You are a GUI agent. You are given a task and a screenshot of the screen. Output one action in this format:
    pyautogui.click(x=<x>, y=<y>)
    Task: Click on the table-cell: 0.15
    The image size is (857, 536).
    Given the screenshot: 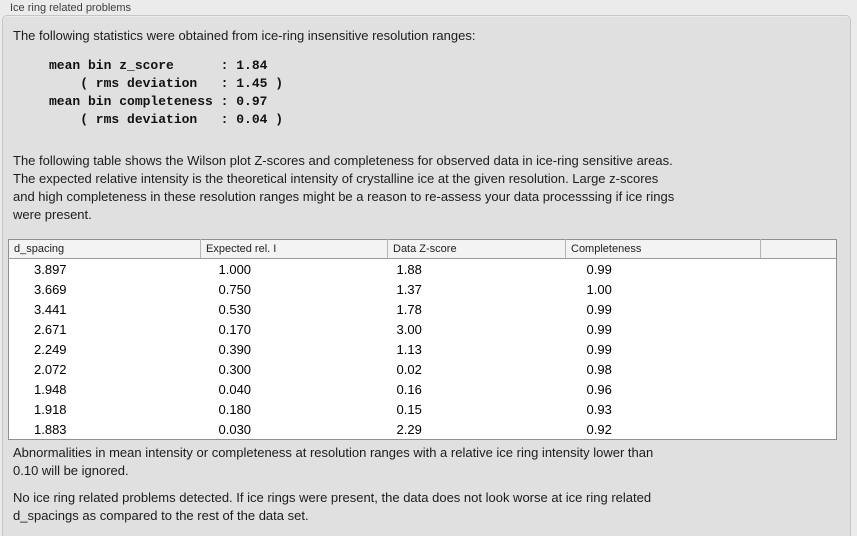 What is the action you would take?
    pyautogui.click(x=409, y=409)
    